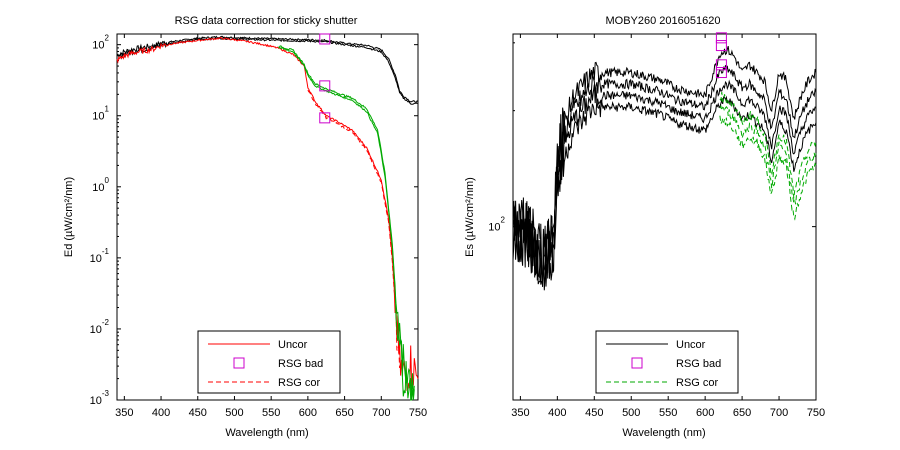 The image size is (900, 450). Describe the element at coordinates (266, 433) in the screenshot. I see `left-x-axis-label: Wavelength (nm)` at that location.